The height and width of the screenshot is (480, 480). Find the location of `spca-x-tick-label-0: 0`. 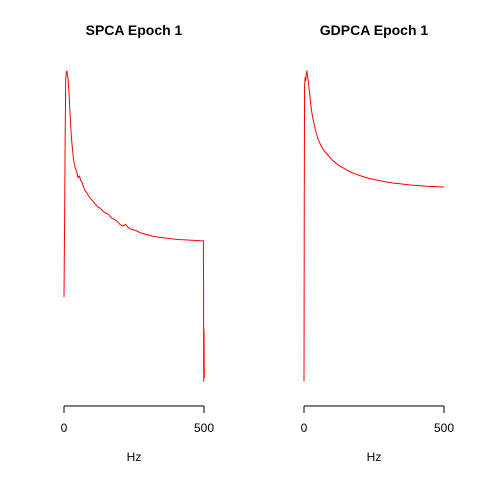

spca-x-tick-label-0: 0 is located at coordinates (64, 428).